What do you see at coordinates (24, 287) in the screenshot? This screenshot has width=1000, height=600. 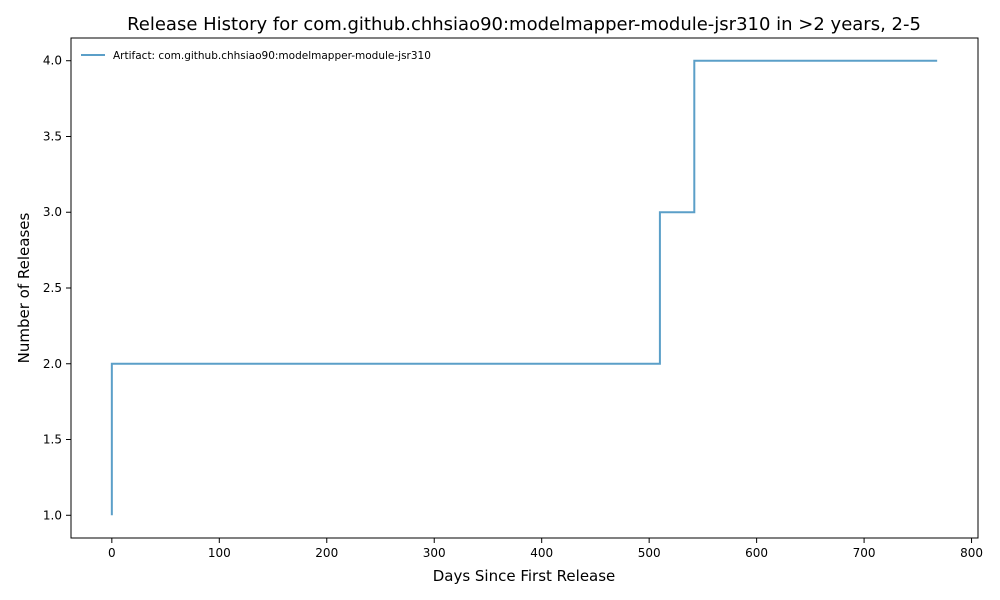 I see `y-axis-label: Number of Releases` at bounding box center [24, 287].